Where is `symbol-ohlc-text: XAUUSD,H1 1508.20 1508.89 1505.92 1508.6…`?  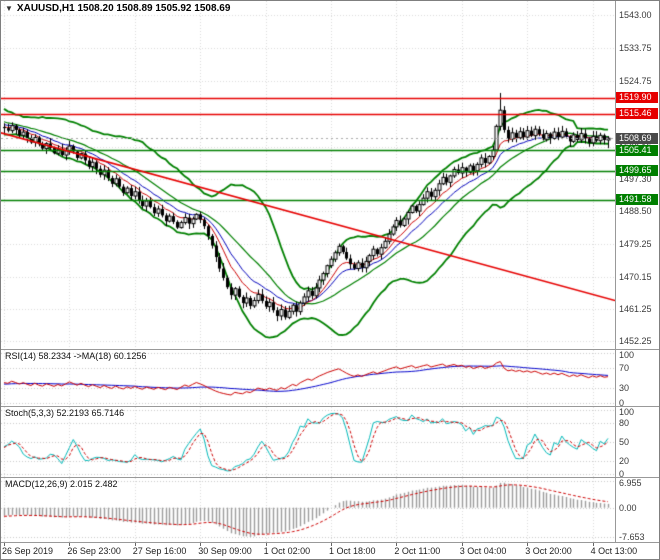
symbol-ohlc-text: XAUUSD,H1 1508.20 1508.89 1505.92 1508.6… is located at coordinates (123, 8).